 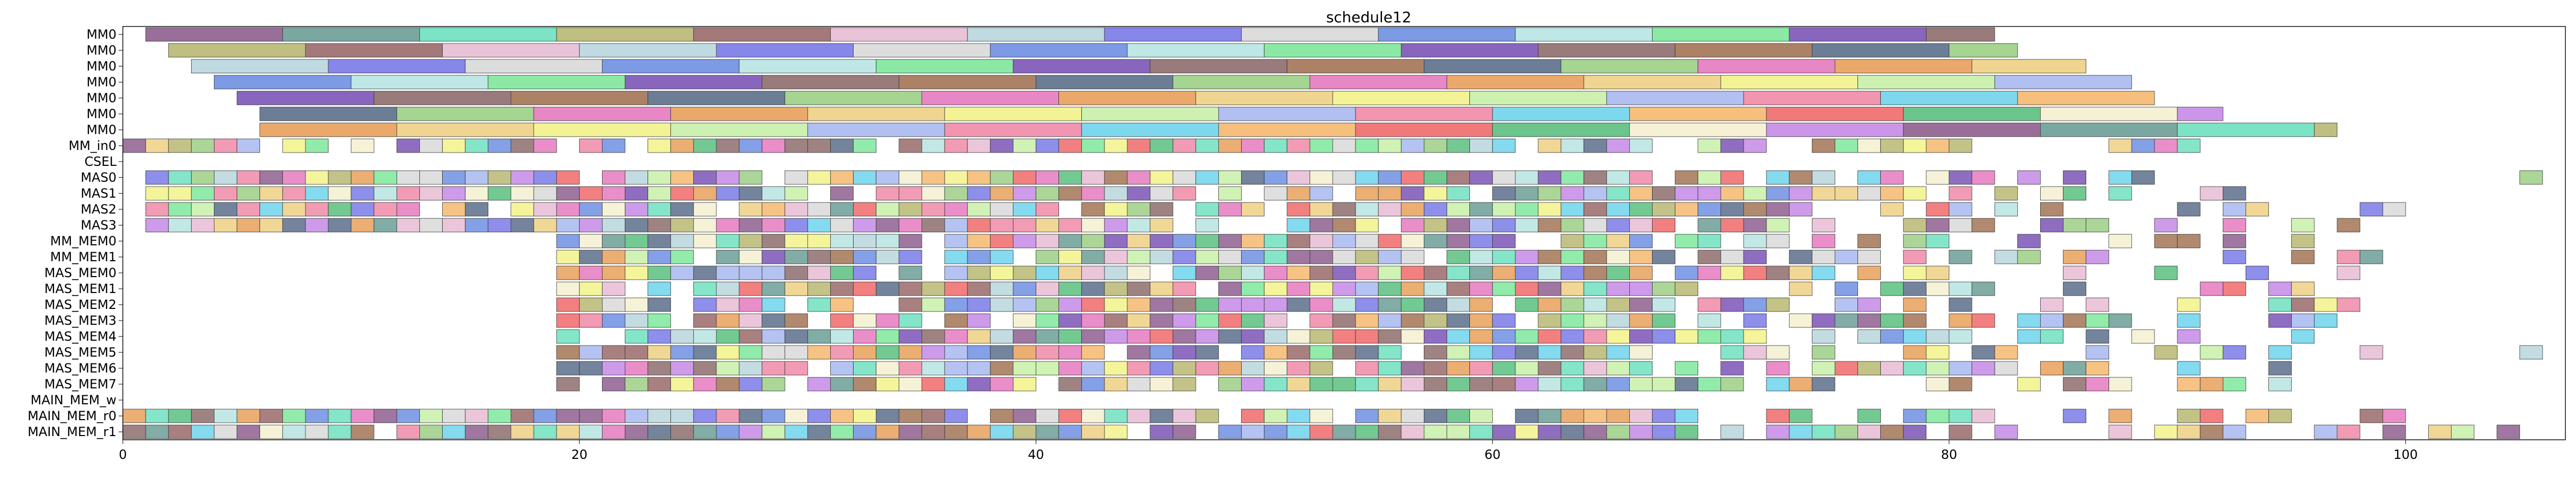 What do you see at coordinates (98, 193) in the screenshot?
I see `y-tick-label: MAS1` at bounding box center [98, 193].